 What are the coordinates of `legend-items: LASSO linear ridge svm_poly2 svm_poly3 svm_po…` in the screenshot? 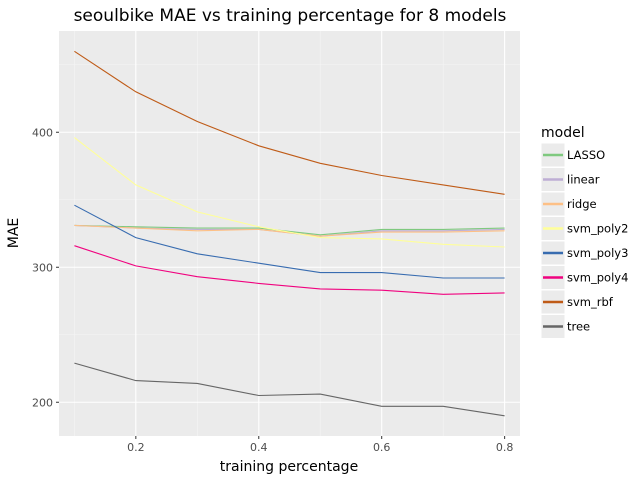 It's located at (584, 241).